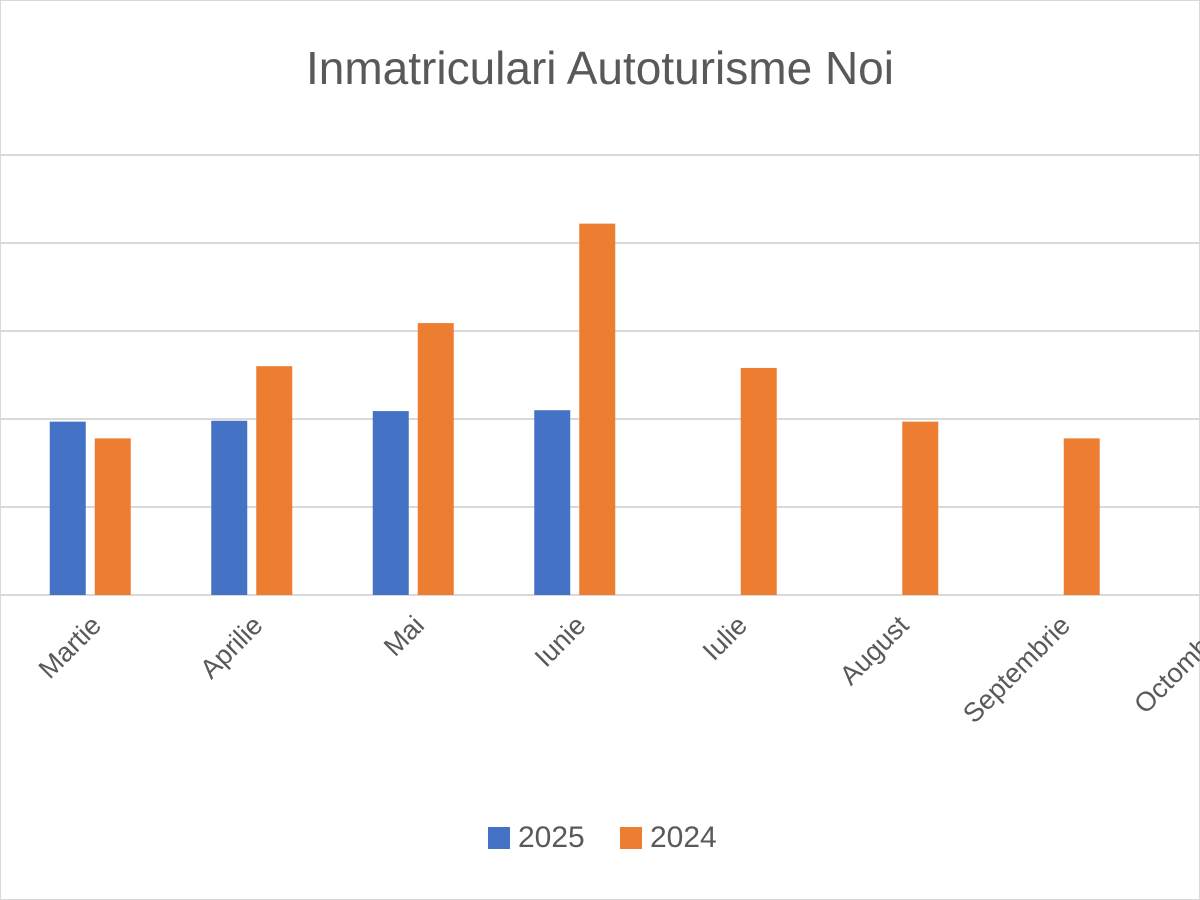 Image resolution: width=1200 pixels, height=900 pixels. What do you see at coordinates (1164, 664) in the screenshot?
I see `x-tick-label: Octombrie` at bounding box center [1164, 664].